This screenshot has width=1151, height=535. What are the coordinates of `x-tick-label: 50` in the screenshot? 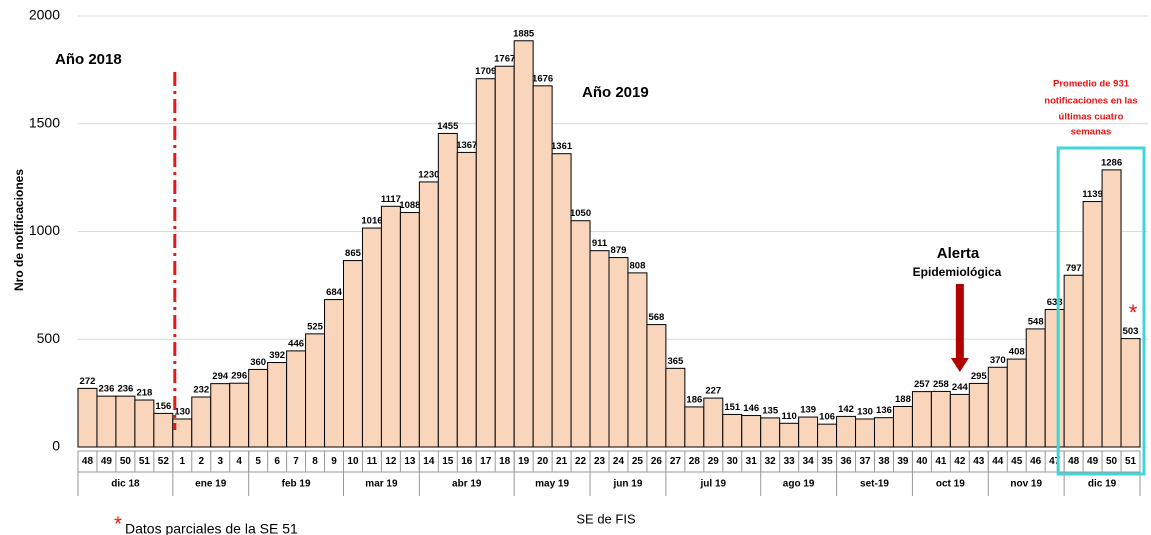 It's located at (126, 461).